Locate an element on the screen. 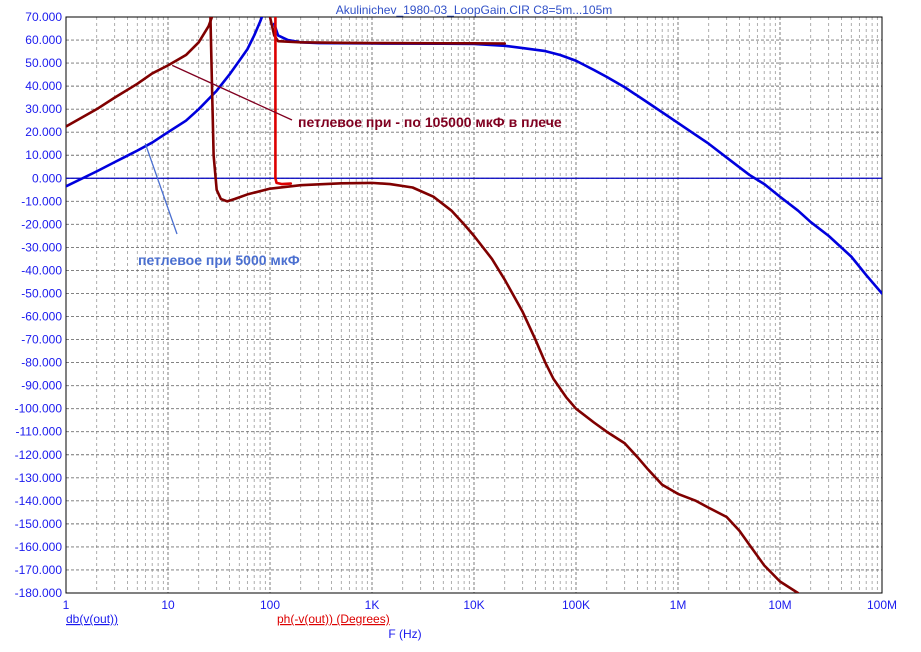 Image resolution: width=921 pixels, height=652 pixels. y-tick-label: -100.000 is located at coordinates (39, 409).